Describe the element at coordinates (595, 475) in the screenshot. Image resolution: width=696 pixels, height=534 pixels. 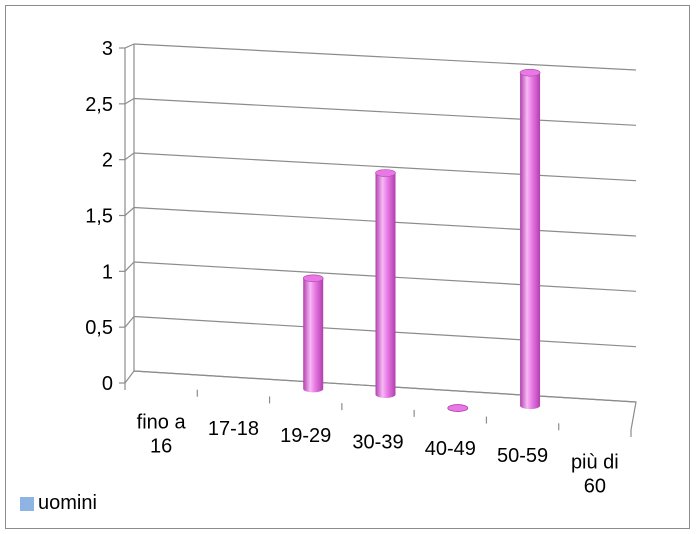
I see `x-tick-label-6: più di 60` at that location.